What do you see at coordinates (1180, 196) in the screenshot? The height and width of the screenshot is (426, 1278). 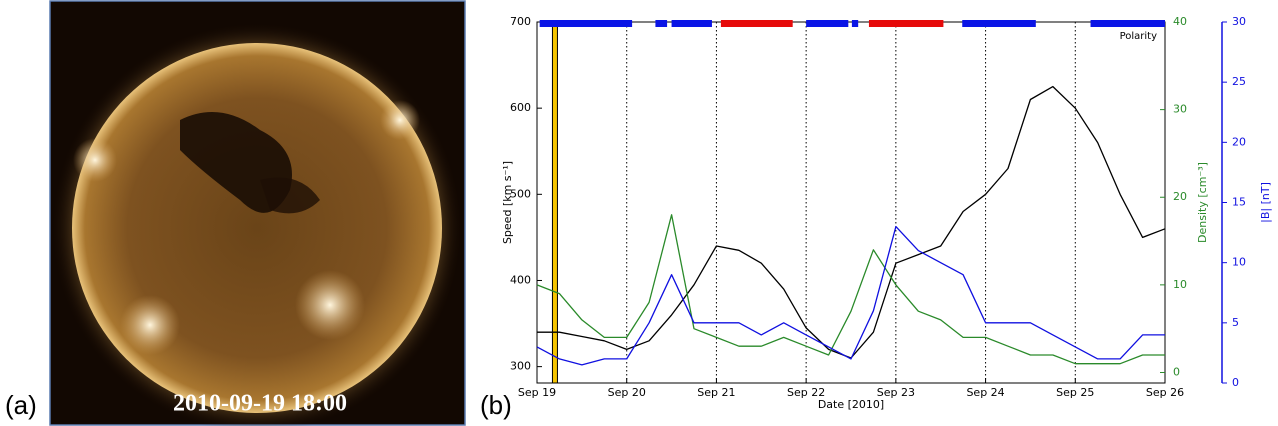 I see `y2-tick-label: 20` at bounding box center [1180, 196].